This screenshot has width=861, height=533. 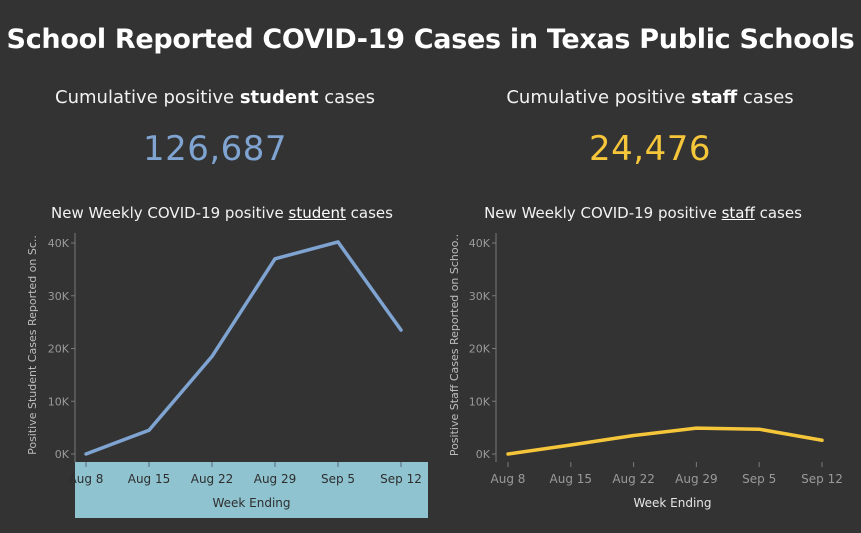 What do you see at coordinates (822, 479) in the screenshot?
I see `staff-x-tick-label: Sep 12` at bounding box center [822, 479].